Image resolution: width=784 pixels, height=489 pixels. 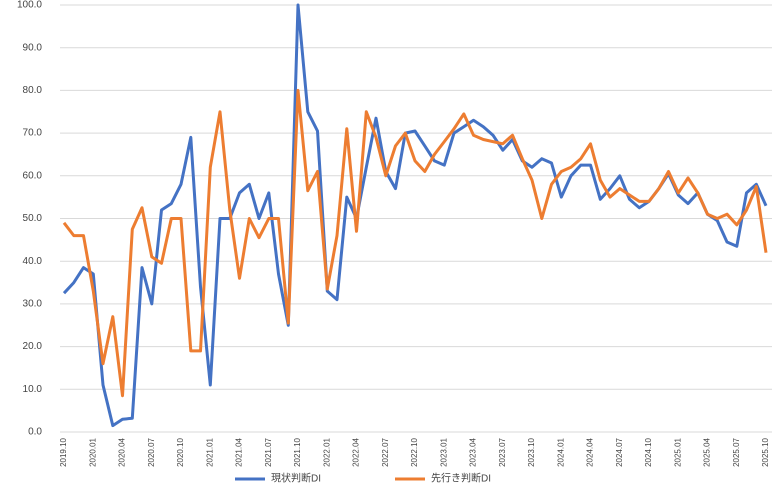 What do you see at coordinates (326, 451) in the screenshot?
I see `x-tick-label: 2022.01` at bounding box center [326, 451].